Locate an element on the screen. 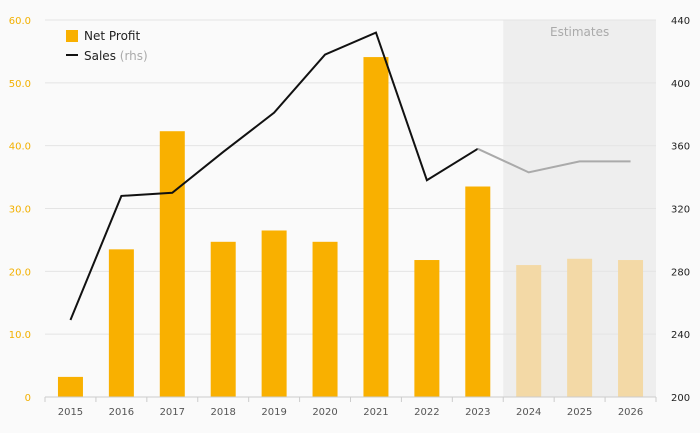 The height and width of the screenshot is (433, 700). legend-net-profit-label: Net Profit is located at coordinates (112, 36).